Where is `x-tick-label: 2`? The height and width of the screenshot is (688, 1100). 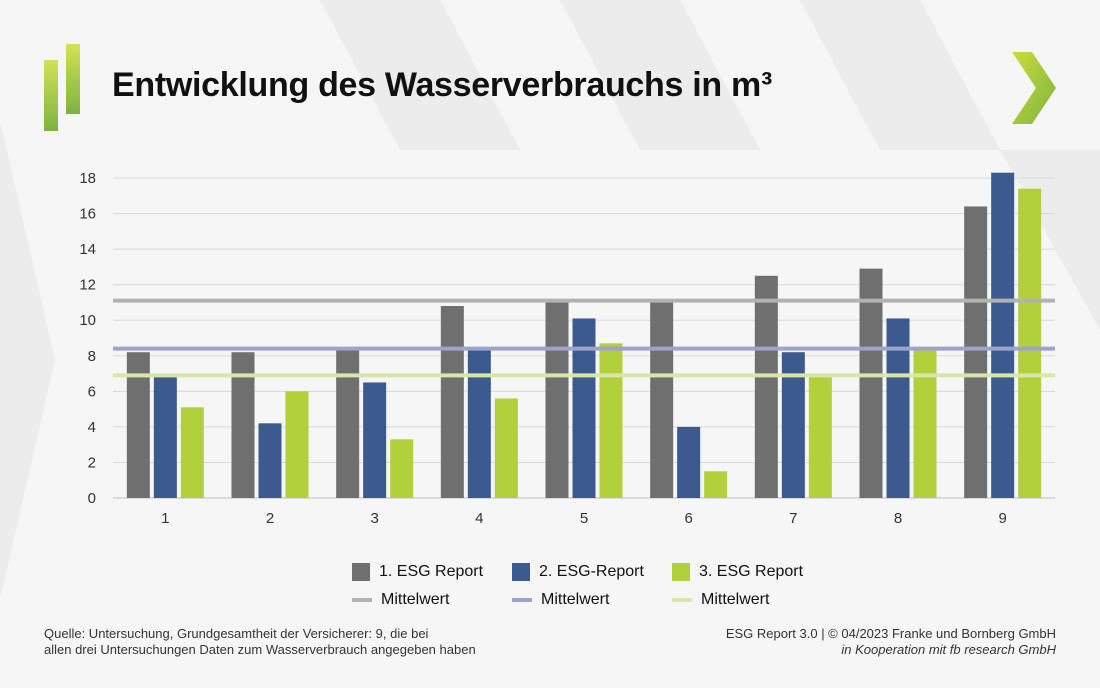
x-tick-label: 2 is located at coordinates (270, 518).